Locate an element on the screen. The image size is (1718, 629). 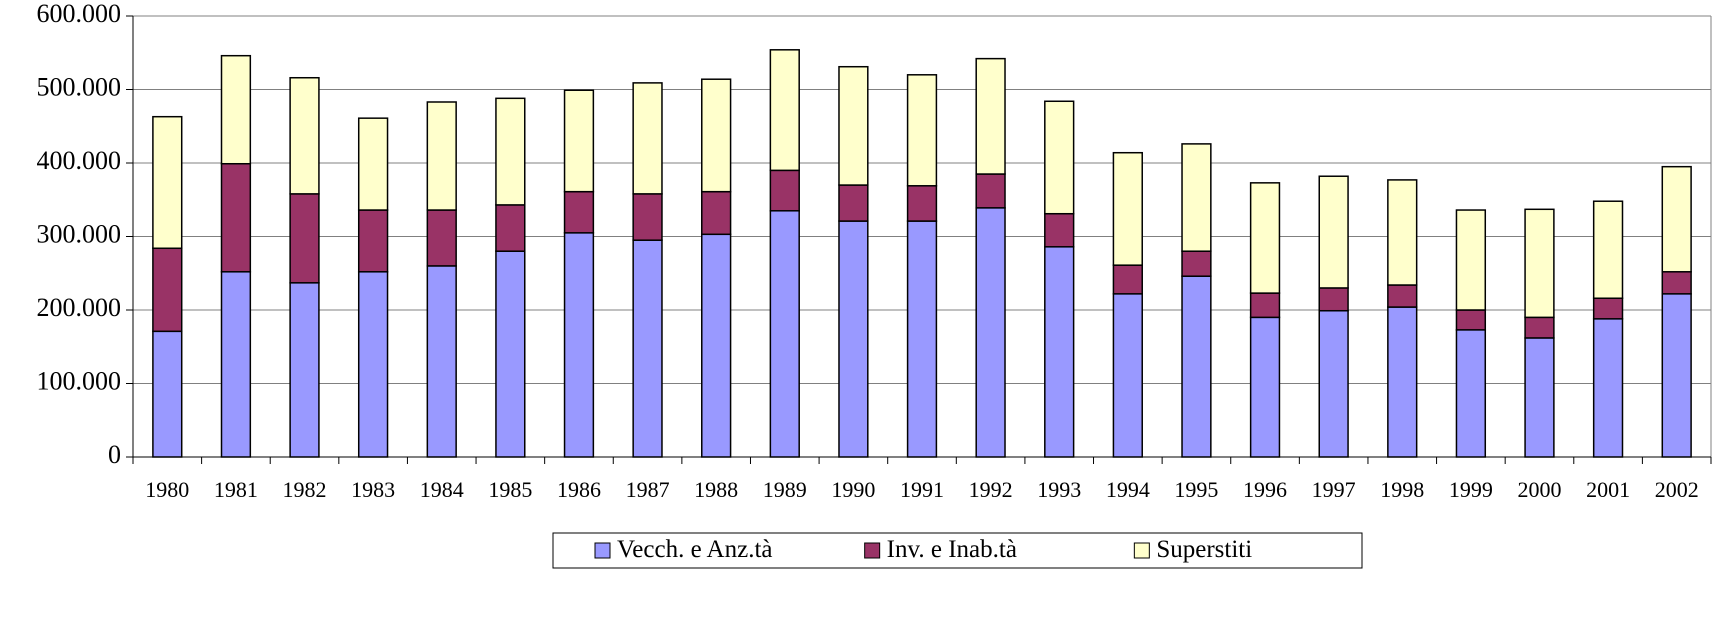
x-tick-label: 1991 is located at coordinates (922, 489).